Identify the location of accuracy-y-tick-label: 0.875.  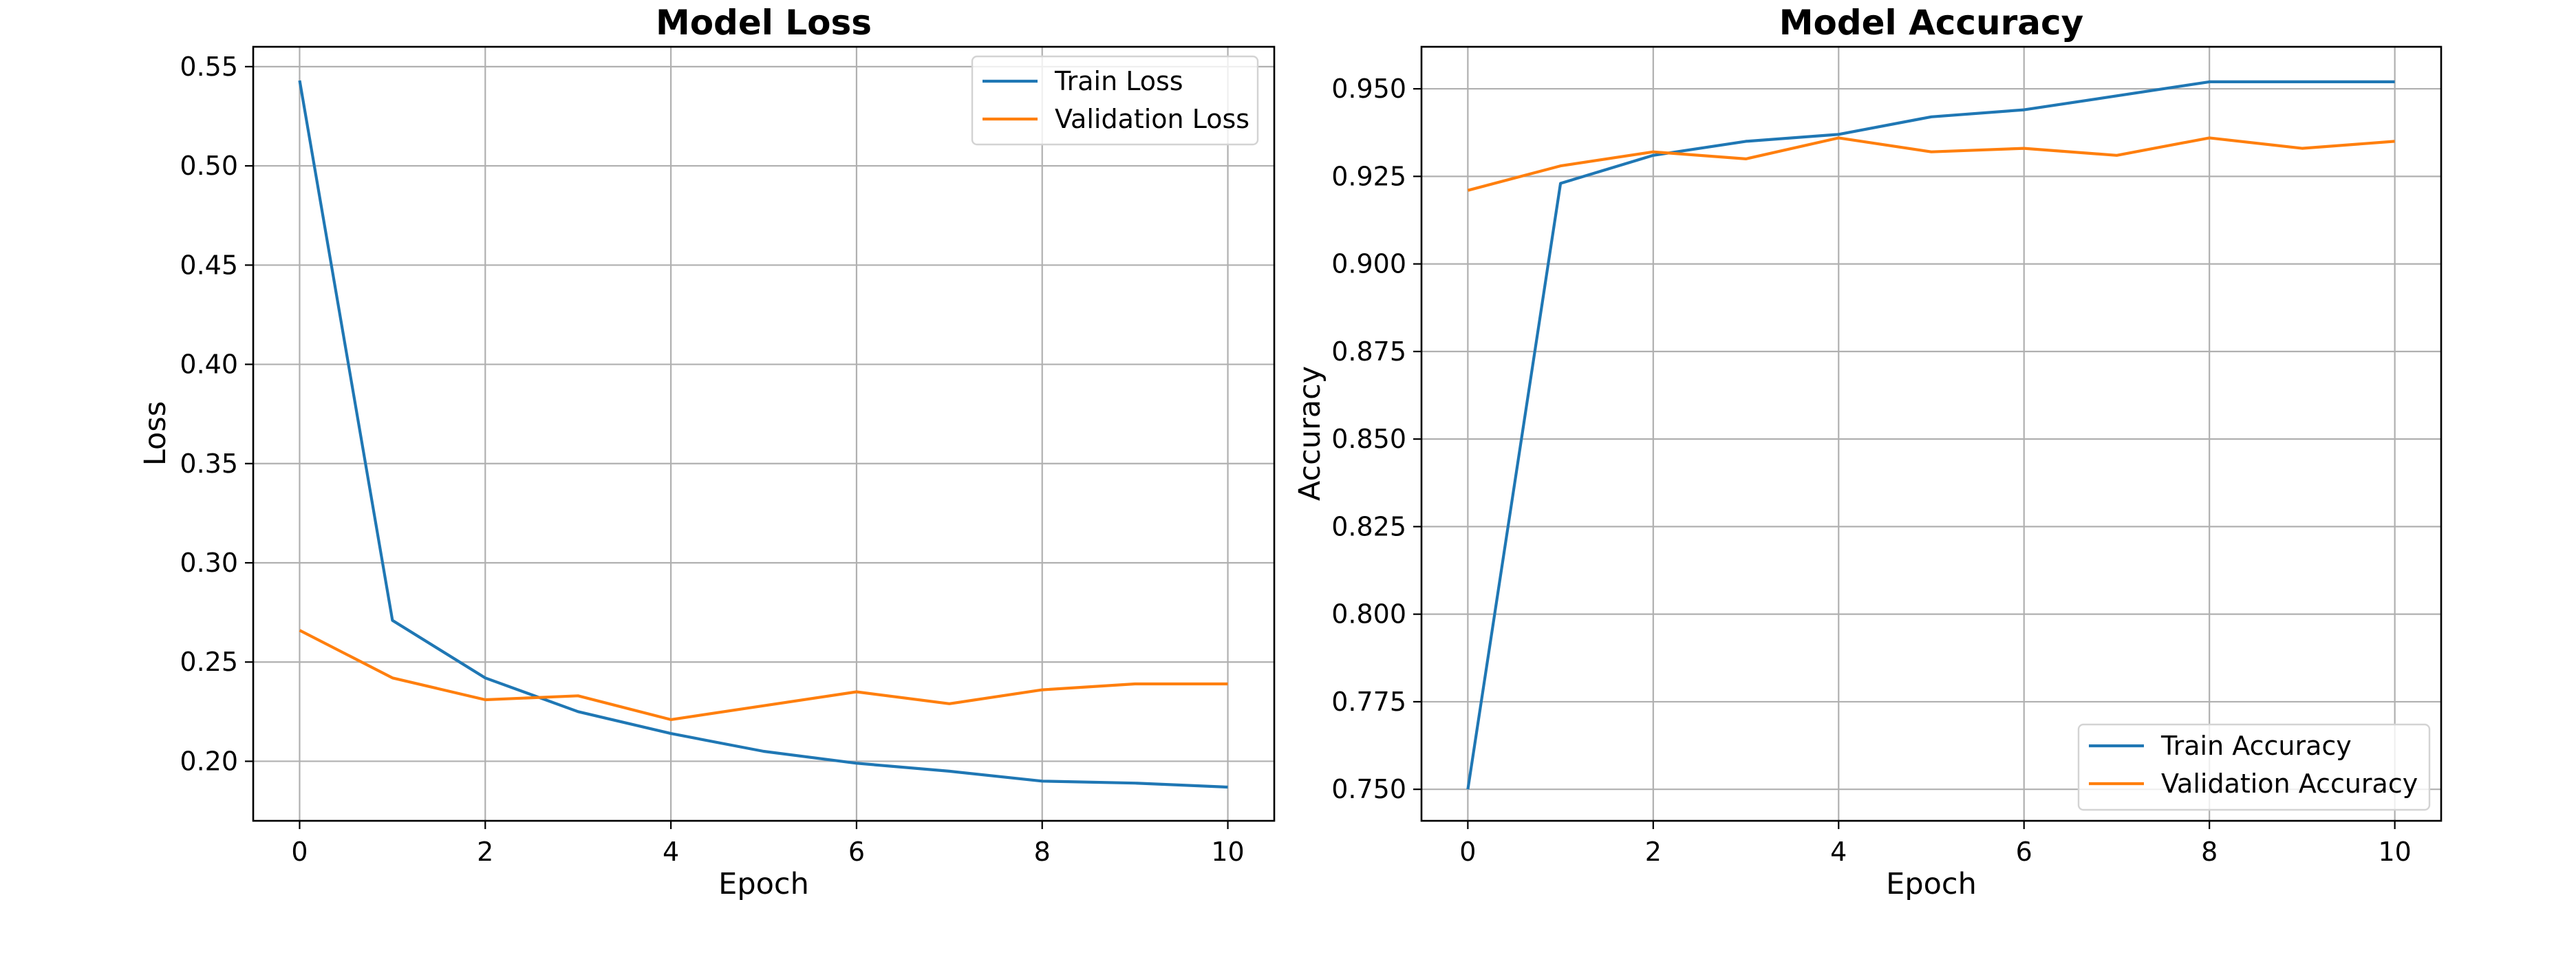
(1368, 351).